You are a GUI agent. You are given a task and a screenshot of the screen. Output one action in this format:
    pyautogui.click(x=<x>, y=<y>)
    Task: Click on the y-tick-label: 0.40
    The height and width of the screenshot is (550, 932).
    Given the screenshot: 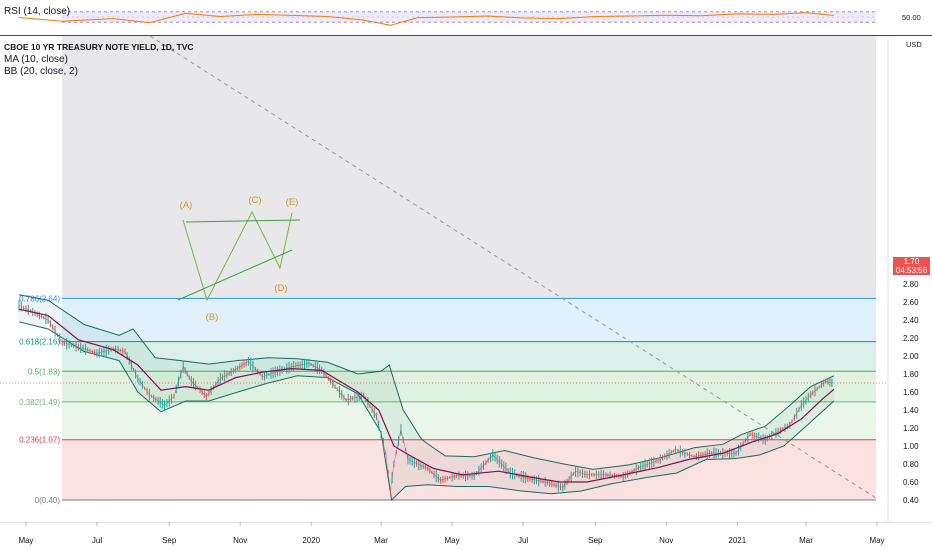 What is the action you would take?
    pyautogui.click(x=911, y=500)
    